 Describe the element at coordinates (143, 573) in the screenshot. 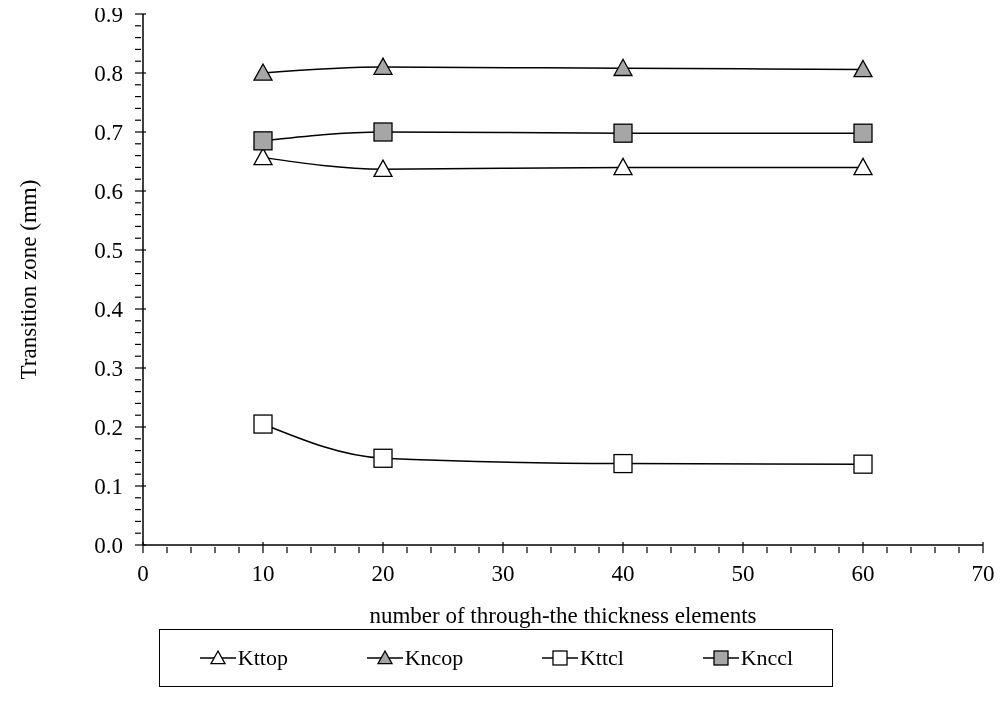

I see `x-tick-label: 0` at that location.